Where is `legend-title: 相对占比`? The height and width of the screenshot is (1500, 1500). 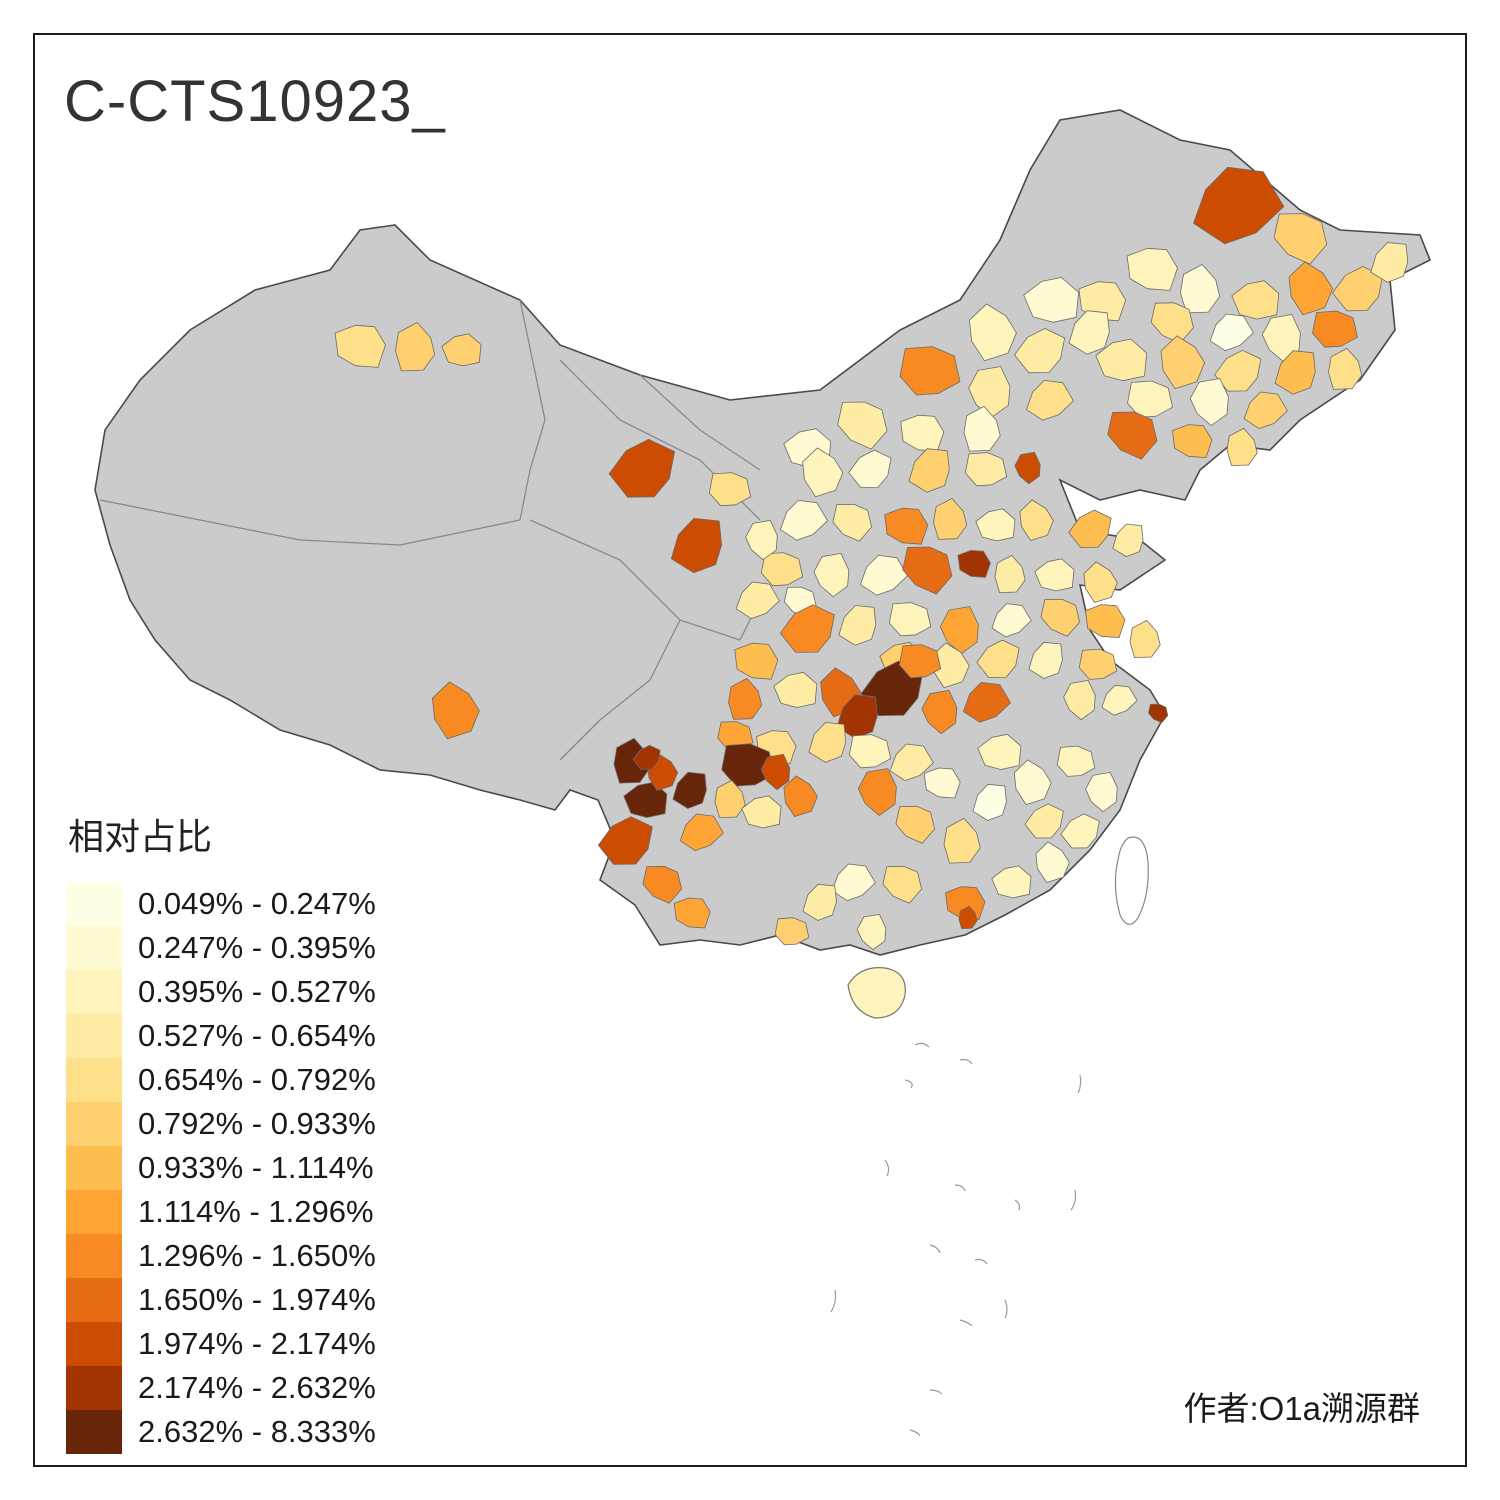 legend-title: 相对占比 is located at coordinates (140, 836).